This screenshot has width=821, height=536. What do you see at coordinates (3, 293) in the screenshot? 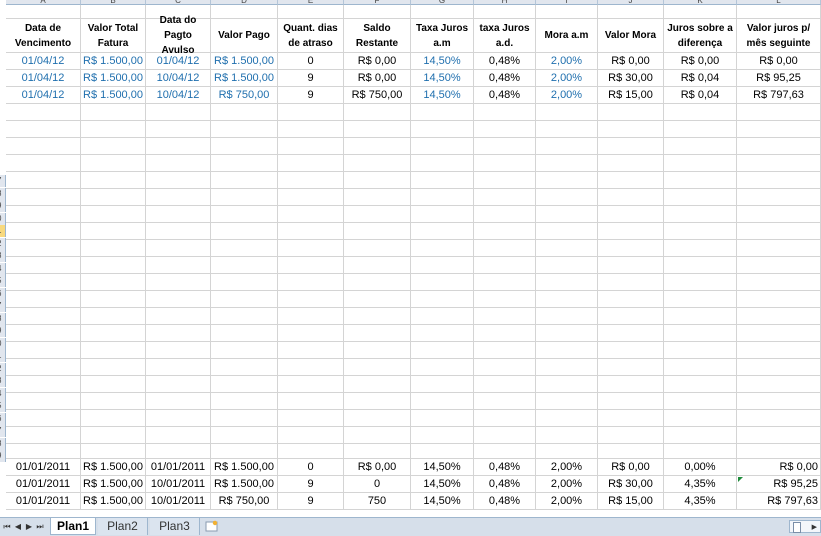
I see `row-header: 6` at bounding box center [3, 293].